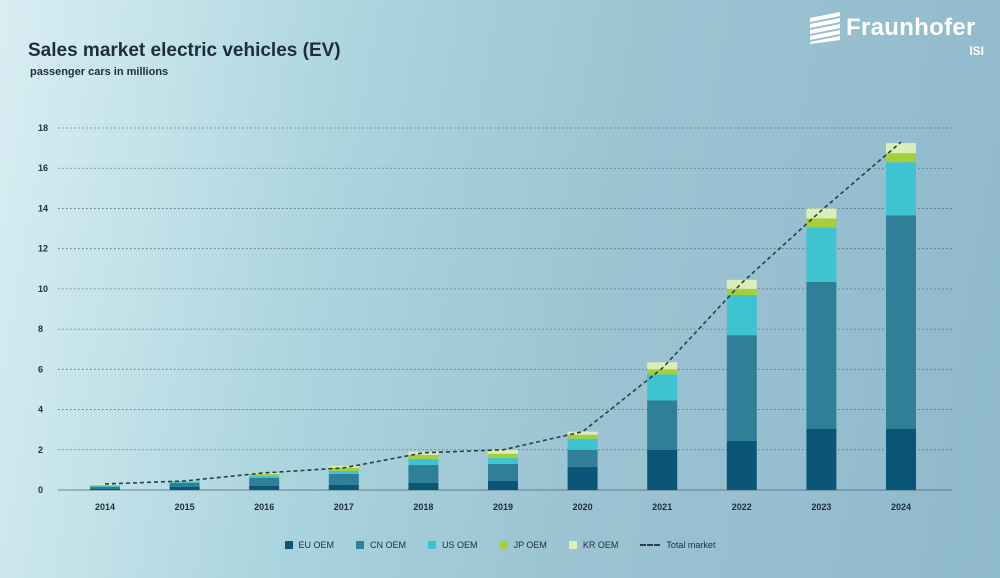  I want to click on legend-item: CN OEM, so click(381, 545).